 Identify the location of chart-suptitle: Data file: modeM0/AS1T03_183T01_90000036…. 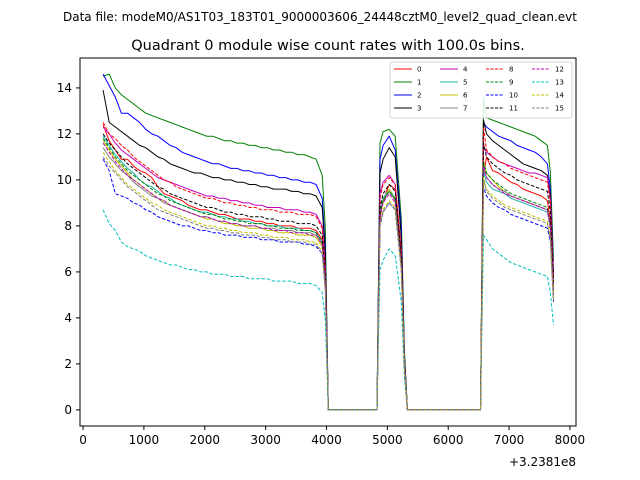
(320, 17).